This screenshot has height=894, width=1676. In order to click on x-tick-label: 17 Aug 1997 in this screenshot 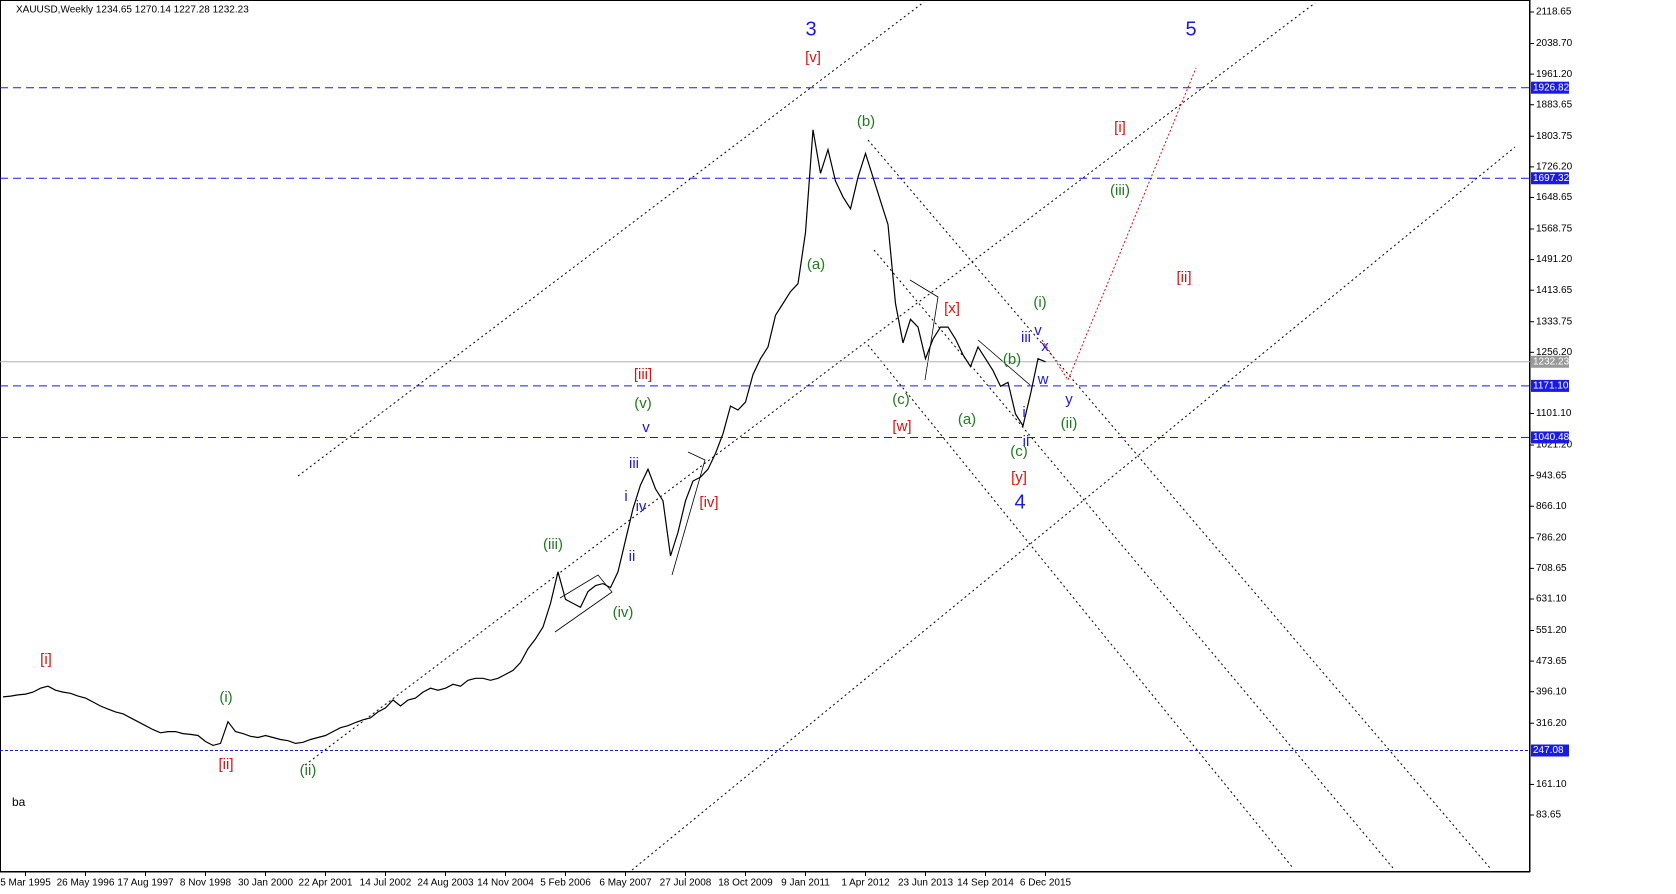, I will do `click(145, 883)`.